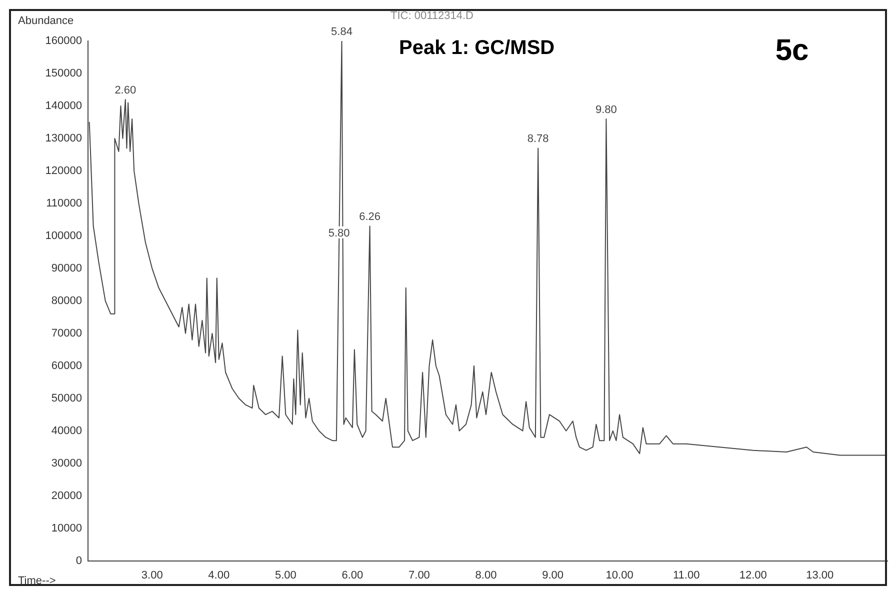  Describe the element at coordinates (66, 300) in the screenshot. I see `y-tick-label: 80000` at that location.